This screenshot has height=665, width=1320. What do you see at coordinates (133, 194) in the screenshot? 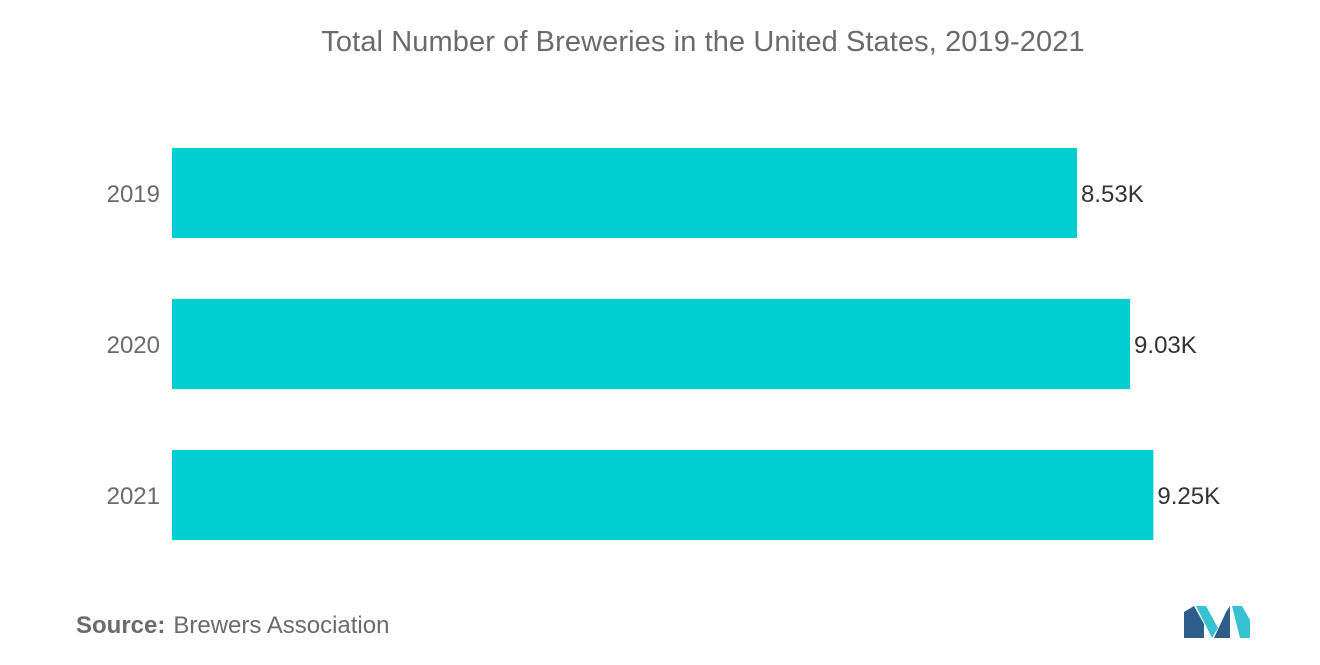
I see `category-label-2019: 2019` at bounding box center [133, 194].